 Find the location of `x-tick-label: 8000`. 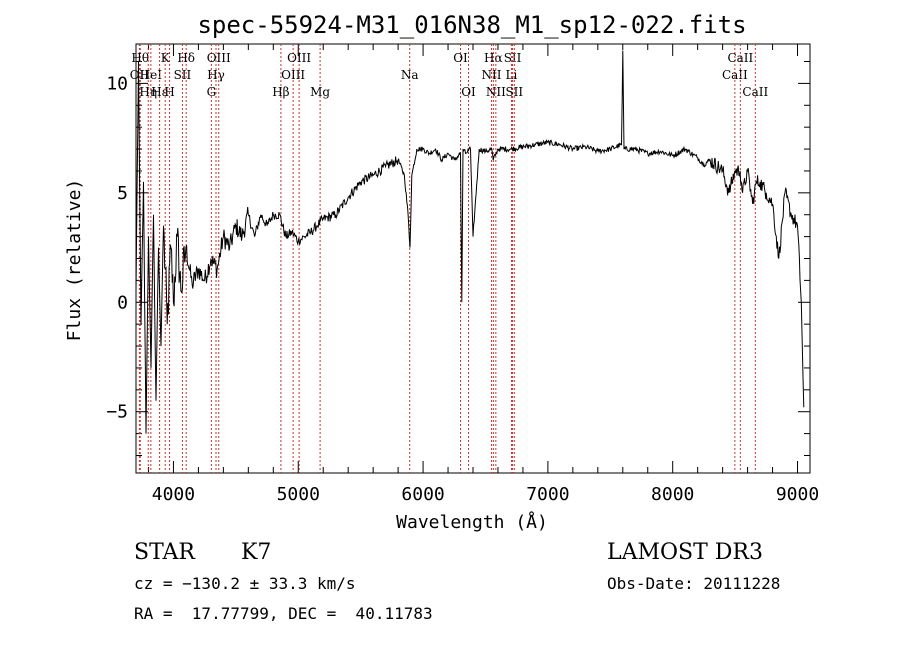

x-tick-label: 8000 is located at coordinates (672, 494).